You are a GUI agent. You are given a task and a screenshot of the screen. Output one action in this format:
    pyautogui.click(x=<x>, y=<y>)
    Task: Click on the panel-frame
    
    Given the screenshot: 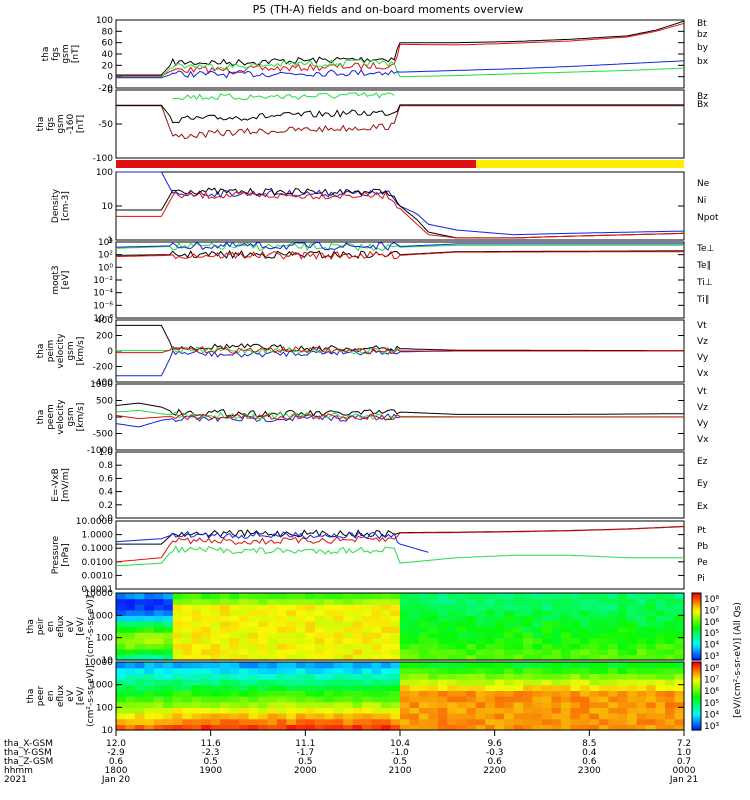 What is the action you would take?
    pyautogui.click(x=400, y=626)
    